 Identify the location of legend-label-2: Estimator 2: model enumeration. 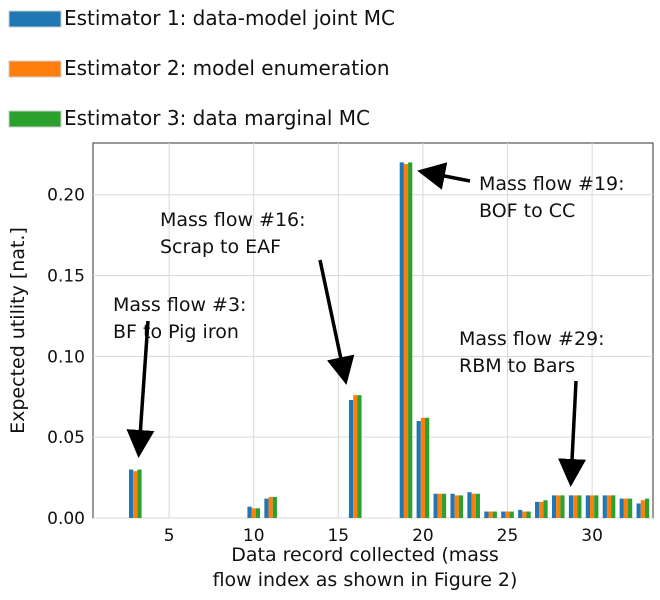
(227, 68).